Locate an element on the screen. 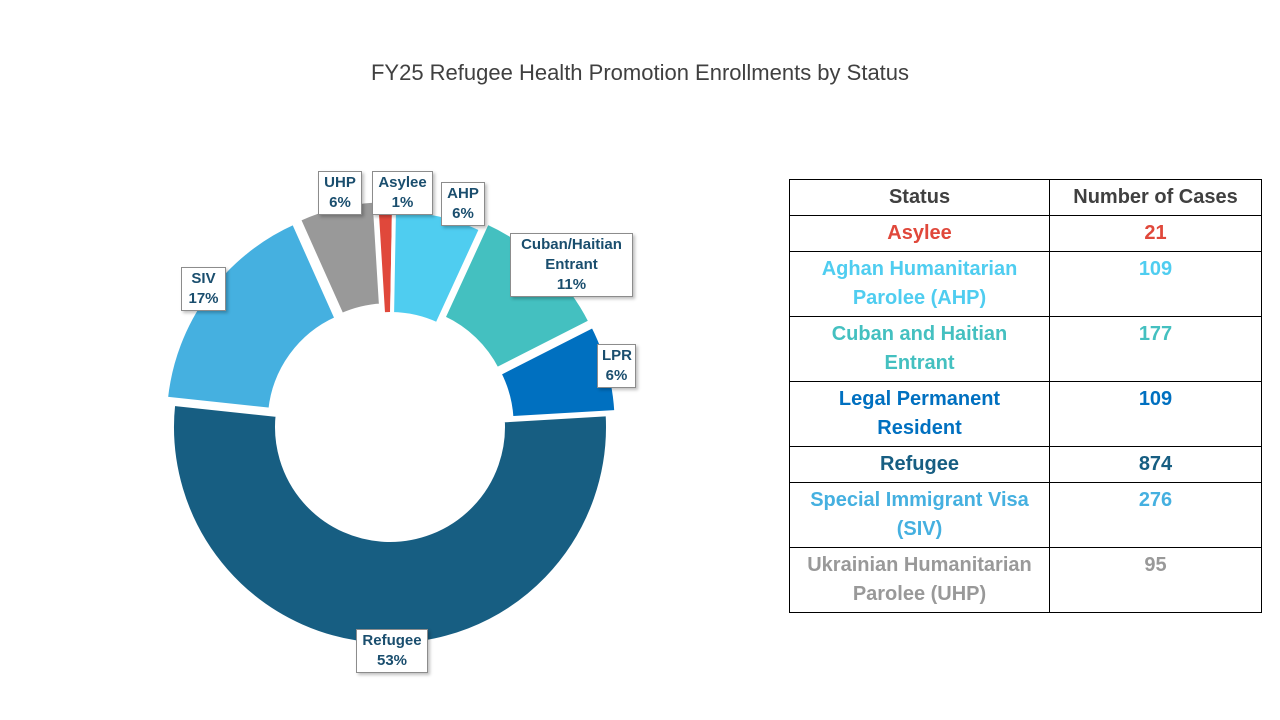  status-cell: Refugee is located at coordinates (919, 464).